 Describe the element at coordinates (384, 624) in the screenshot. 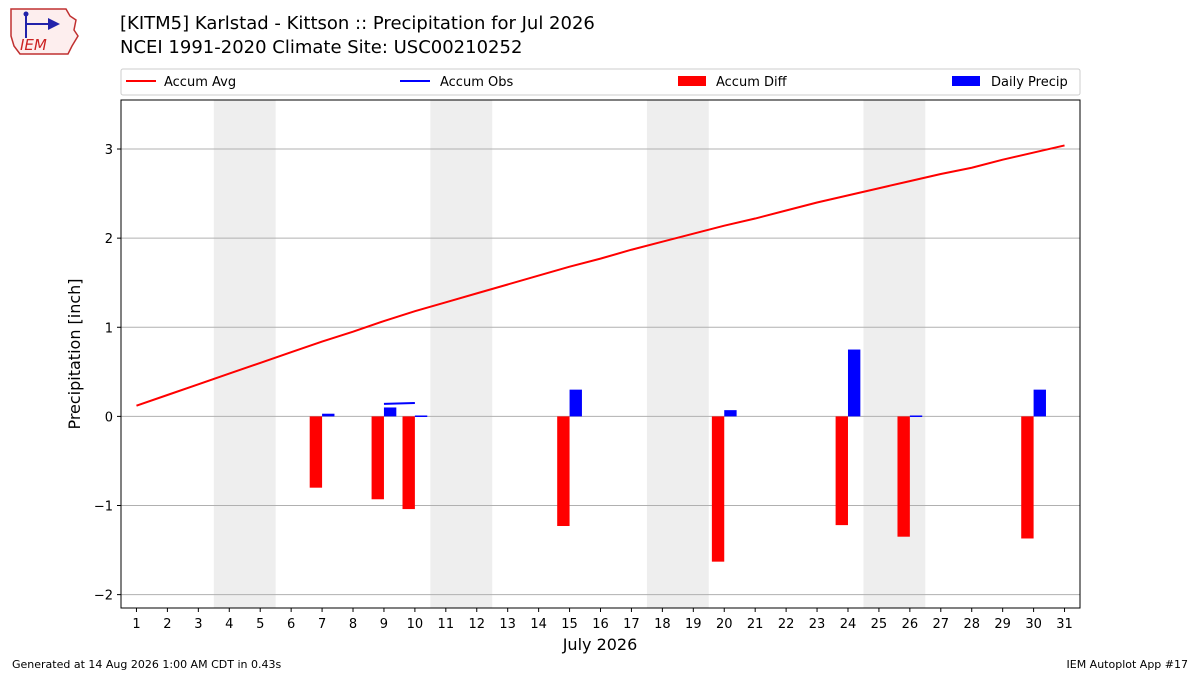

I see `x-tick-label: 9` at that location.